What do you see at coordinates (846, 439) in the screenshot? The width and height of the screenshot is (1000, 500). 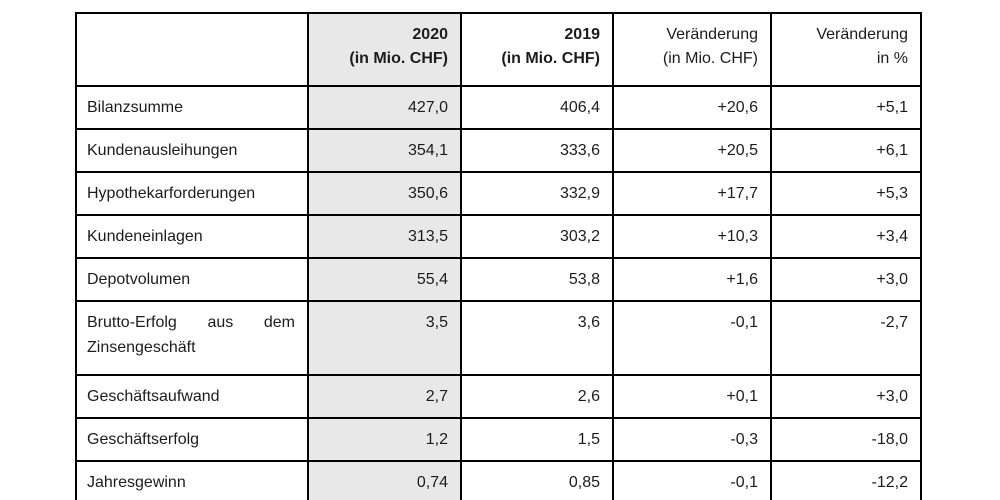 I see `value-change-pct: -18,0` at bounding box center [846, 439].